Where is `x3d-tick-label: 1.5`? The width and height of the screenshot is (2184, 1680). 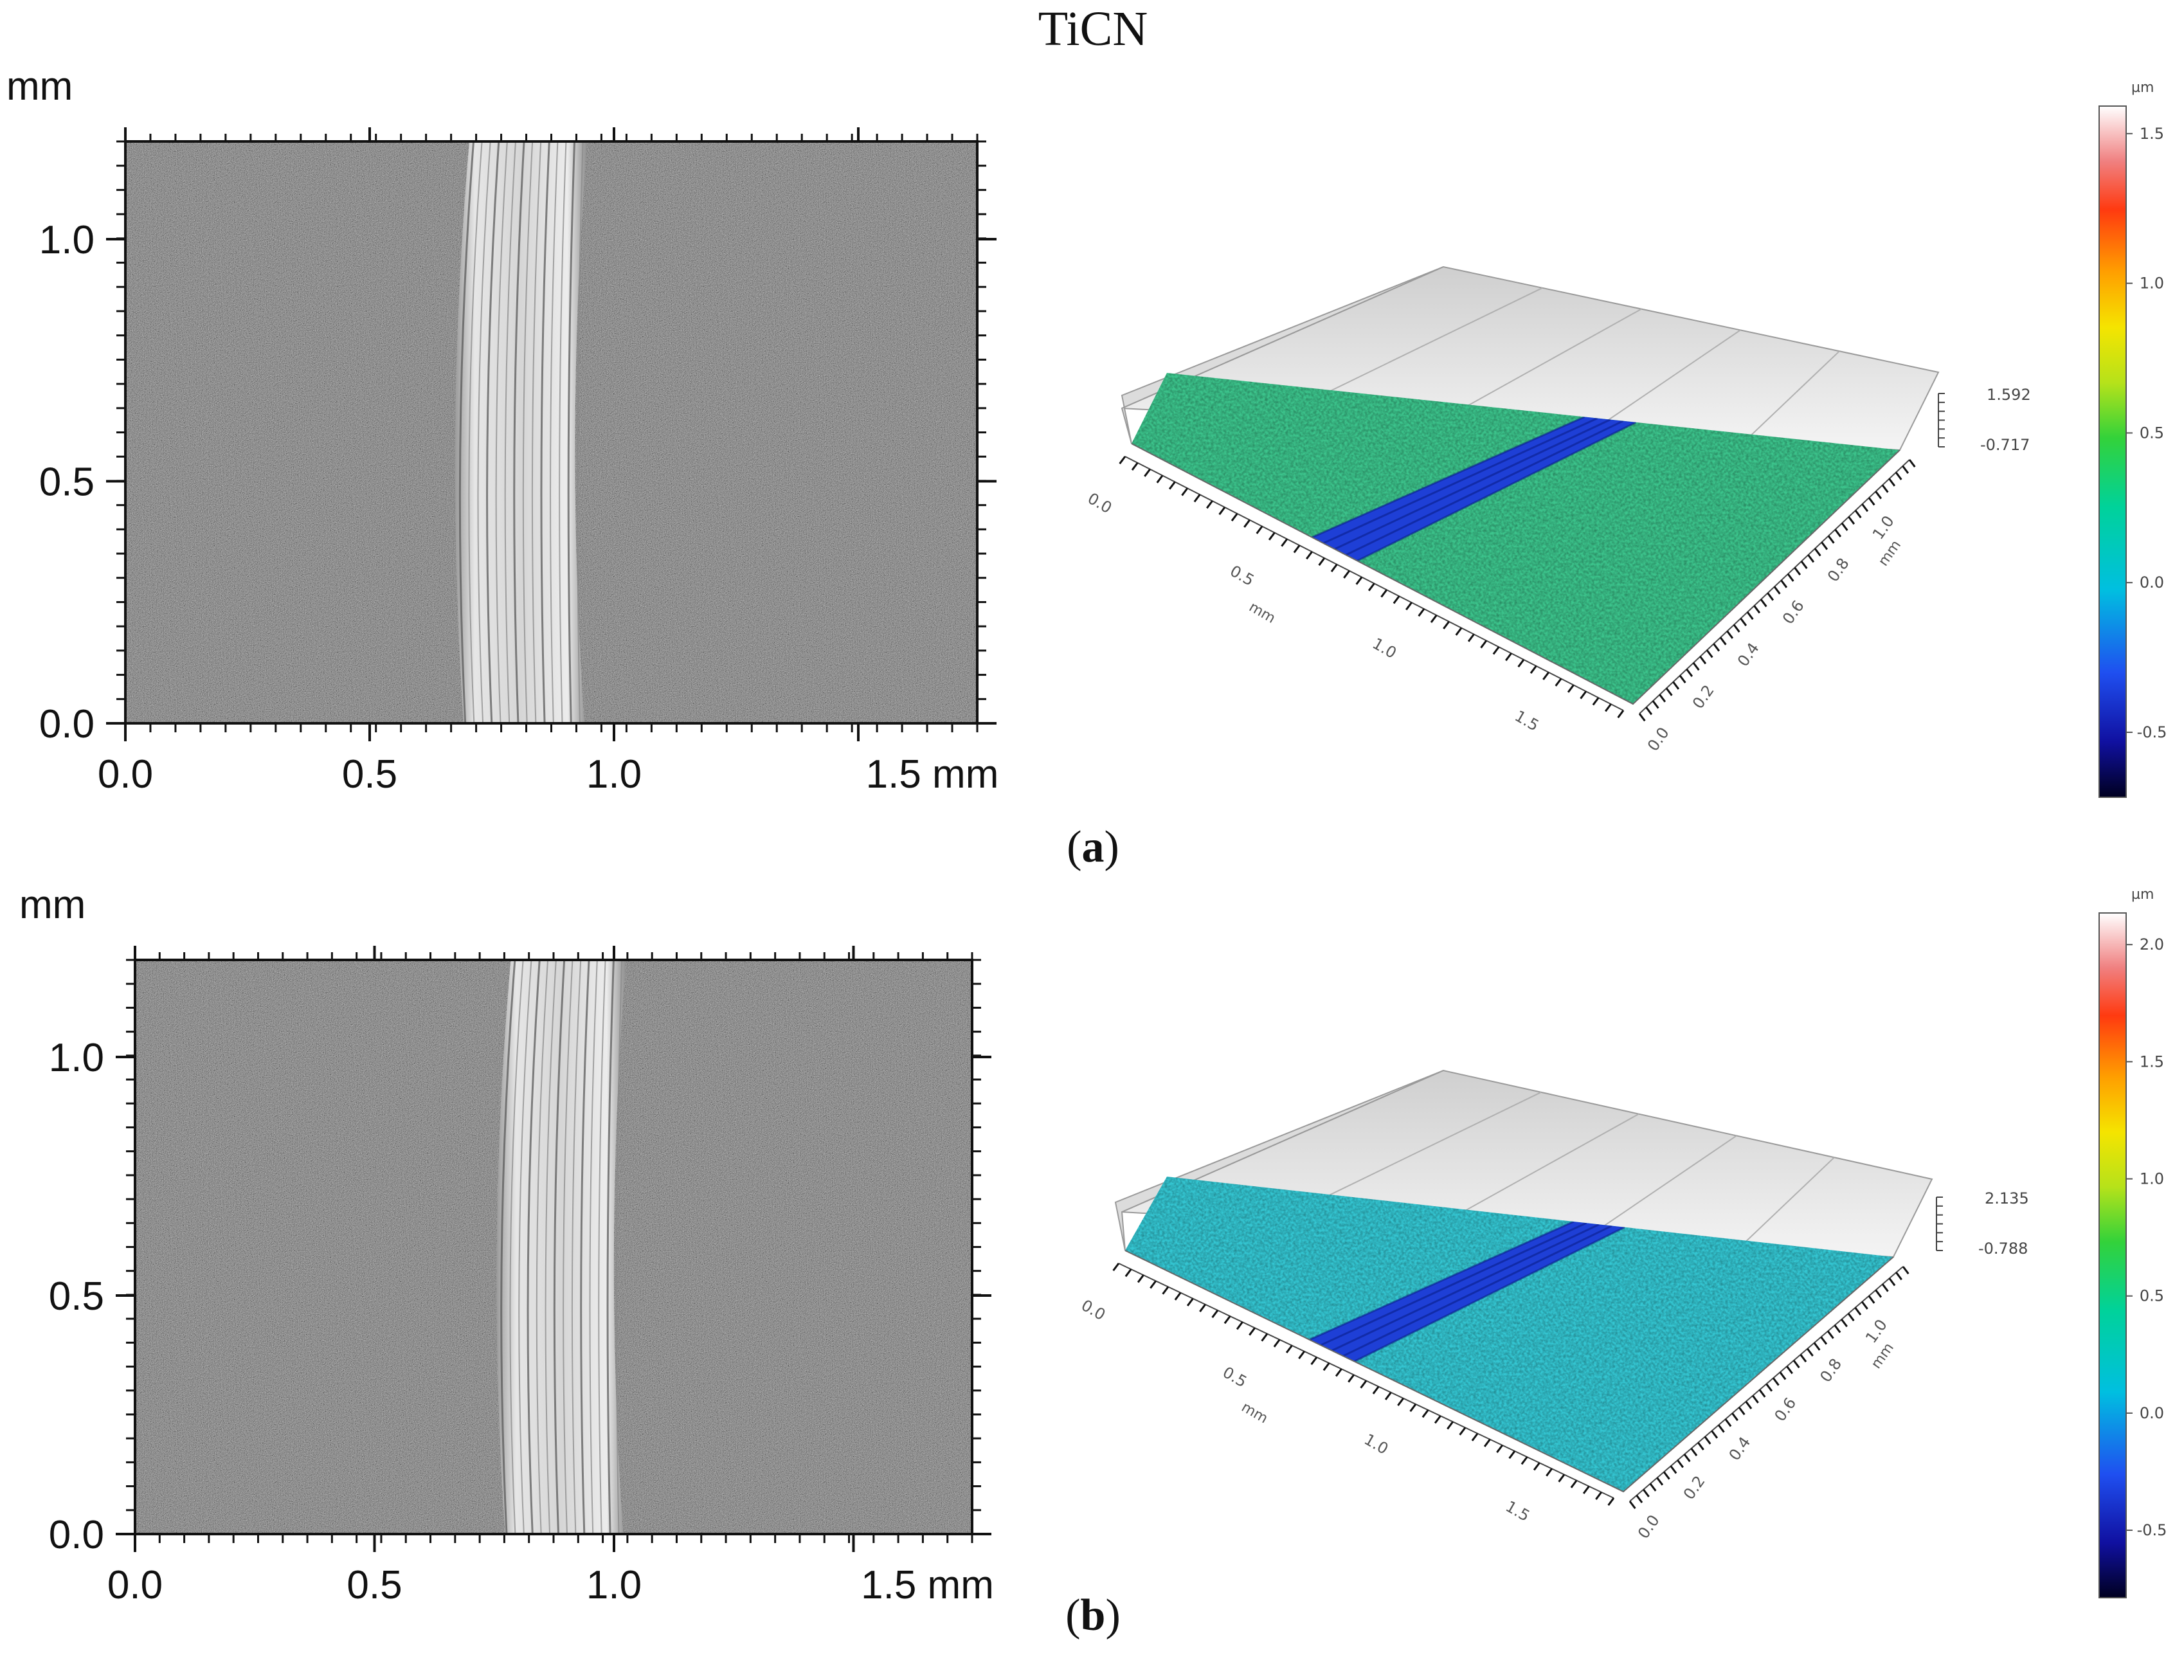 x3d-tick-label: 1.5 is located at coordinates (1527, 721).